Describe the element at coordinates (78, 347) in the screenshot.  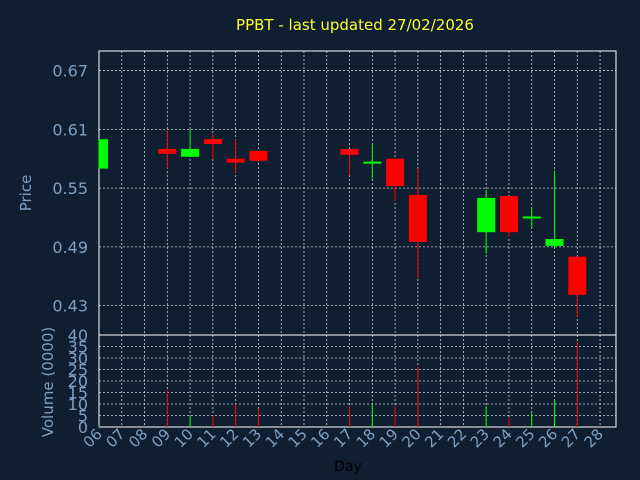
I see `volume-y-tick: 35` at that location.